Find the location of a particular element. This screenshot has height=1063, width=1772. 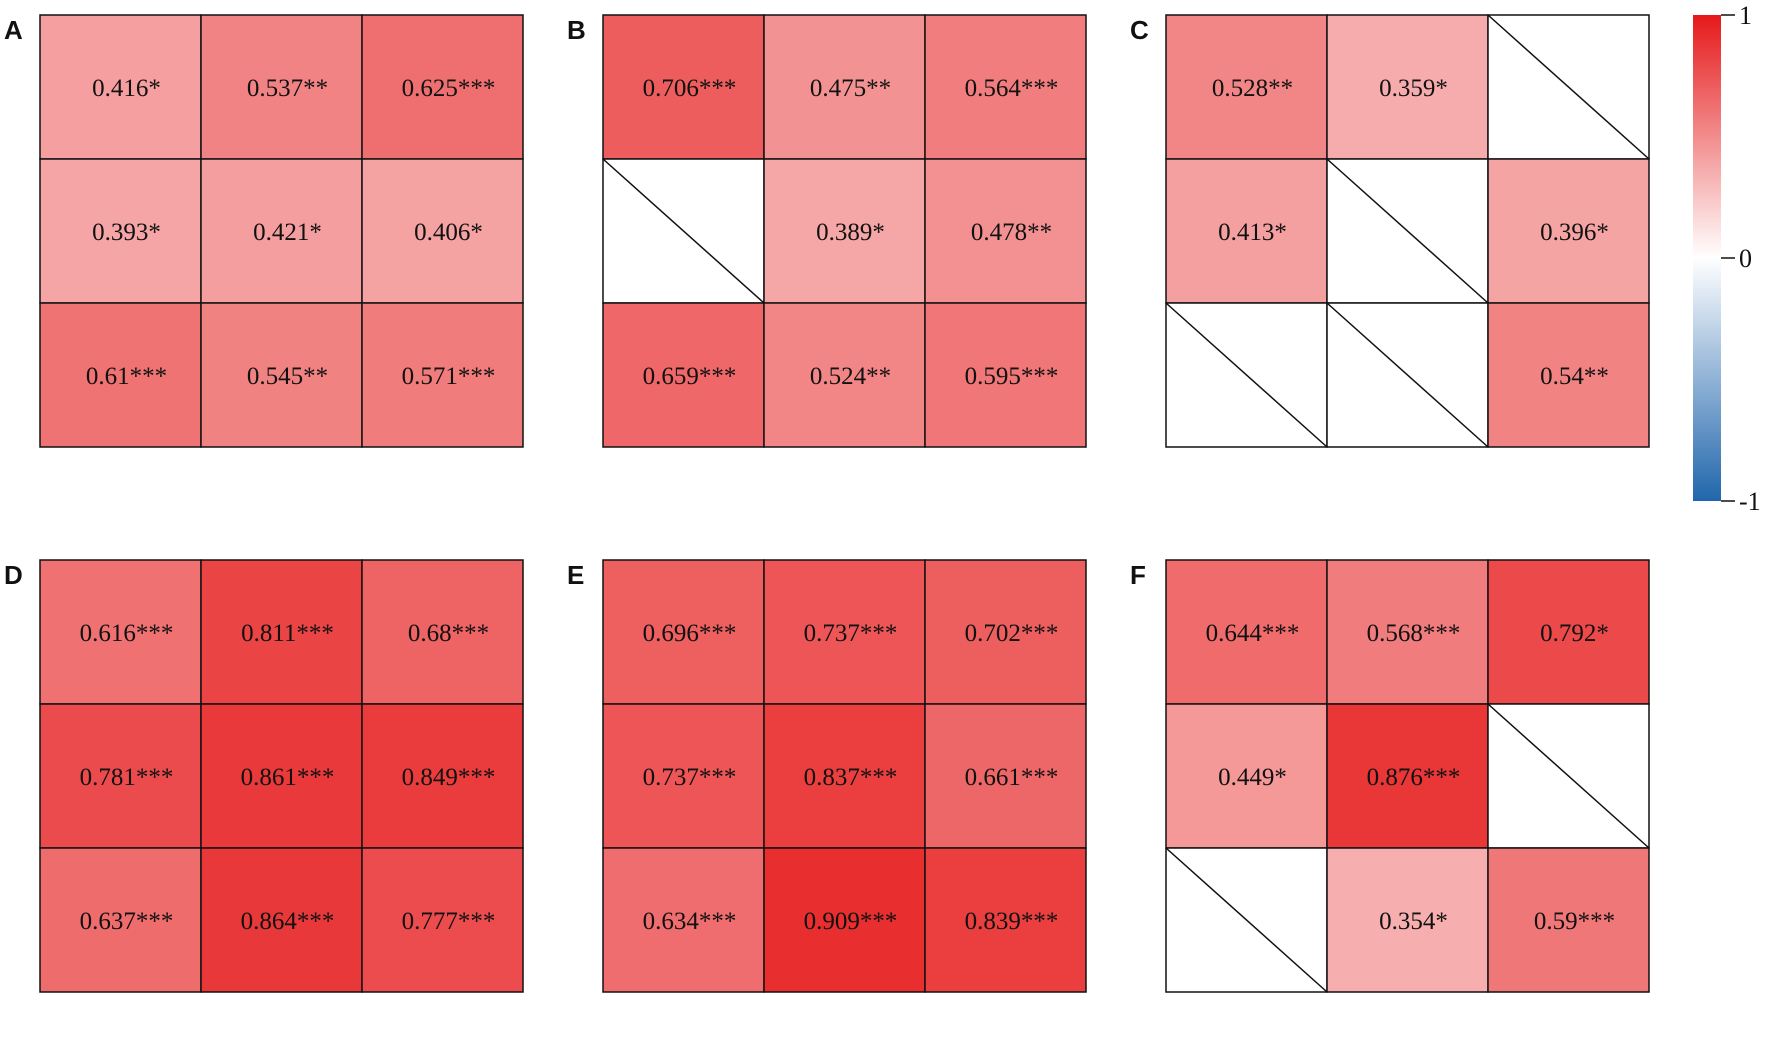

panel-e-cell-r3c1 is located at coordinates (683, 920).